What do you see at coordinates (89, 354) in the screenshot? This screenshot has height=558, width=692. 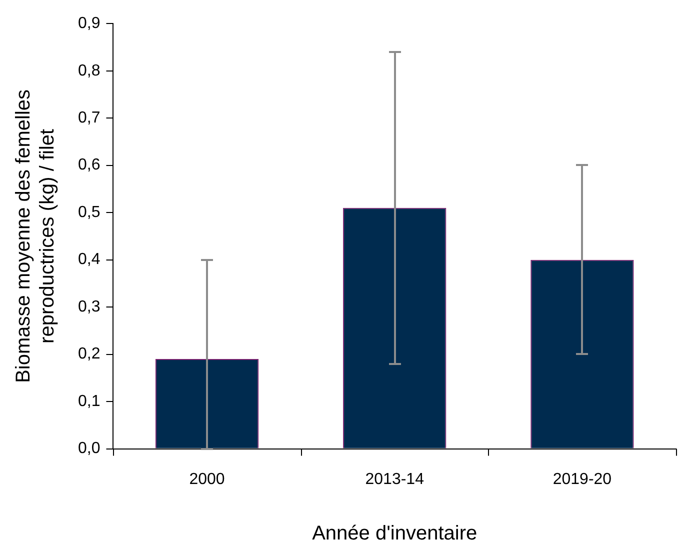 I see `y-tick-label: 0,2` at bounding box center [89, 354].